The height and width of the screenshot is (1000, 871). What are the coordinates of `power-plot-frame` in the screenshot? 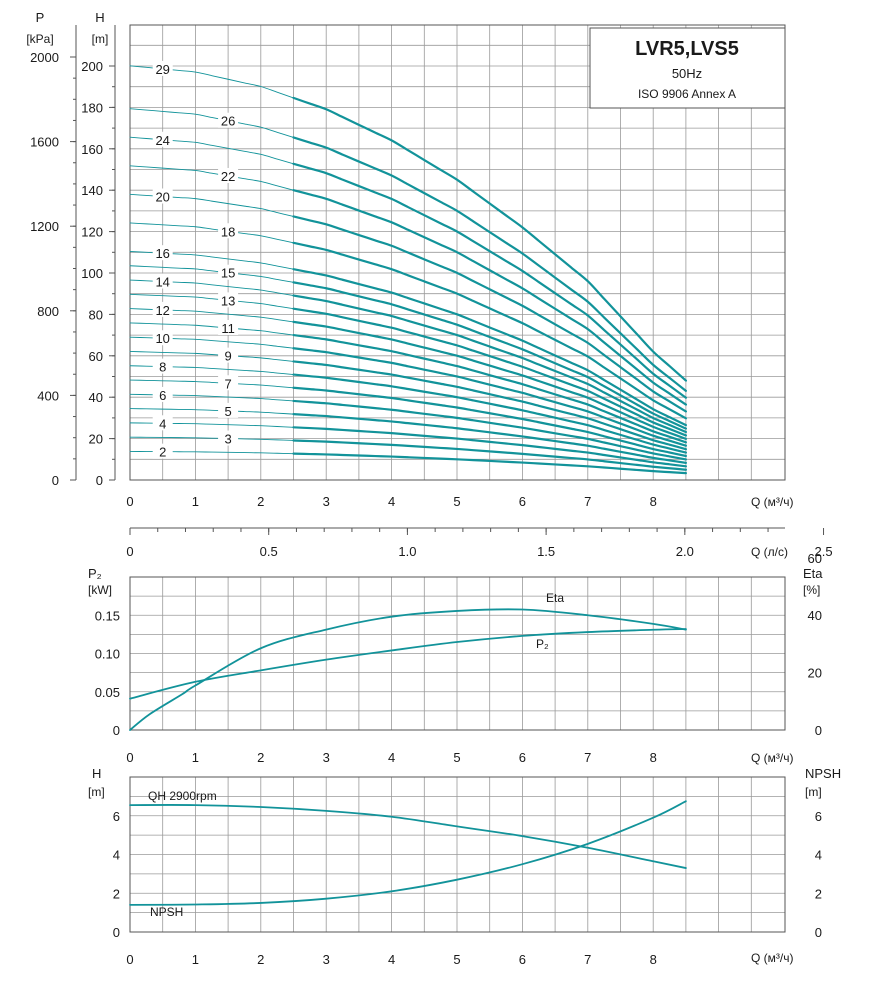 It's located at (457, 653).